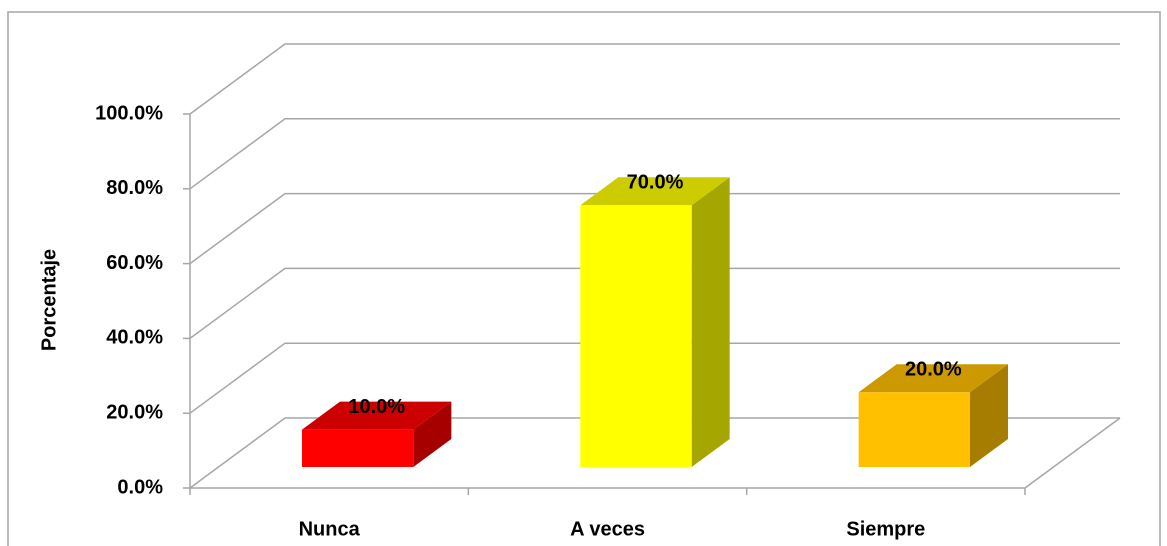  Describe the element at coordinates (885, 529) in the screenshot. I see `x-tick-label: Siempre` at that location.